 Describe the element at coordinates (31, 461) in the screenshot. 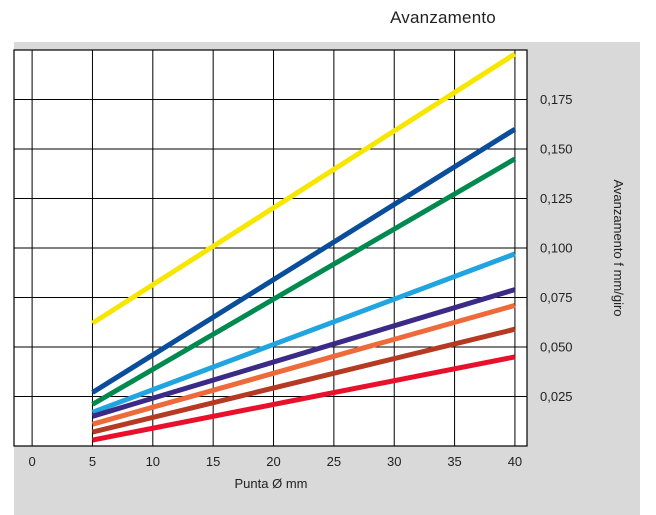

I see `x-tick-label: 0` at that location.